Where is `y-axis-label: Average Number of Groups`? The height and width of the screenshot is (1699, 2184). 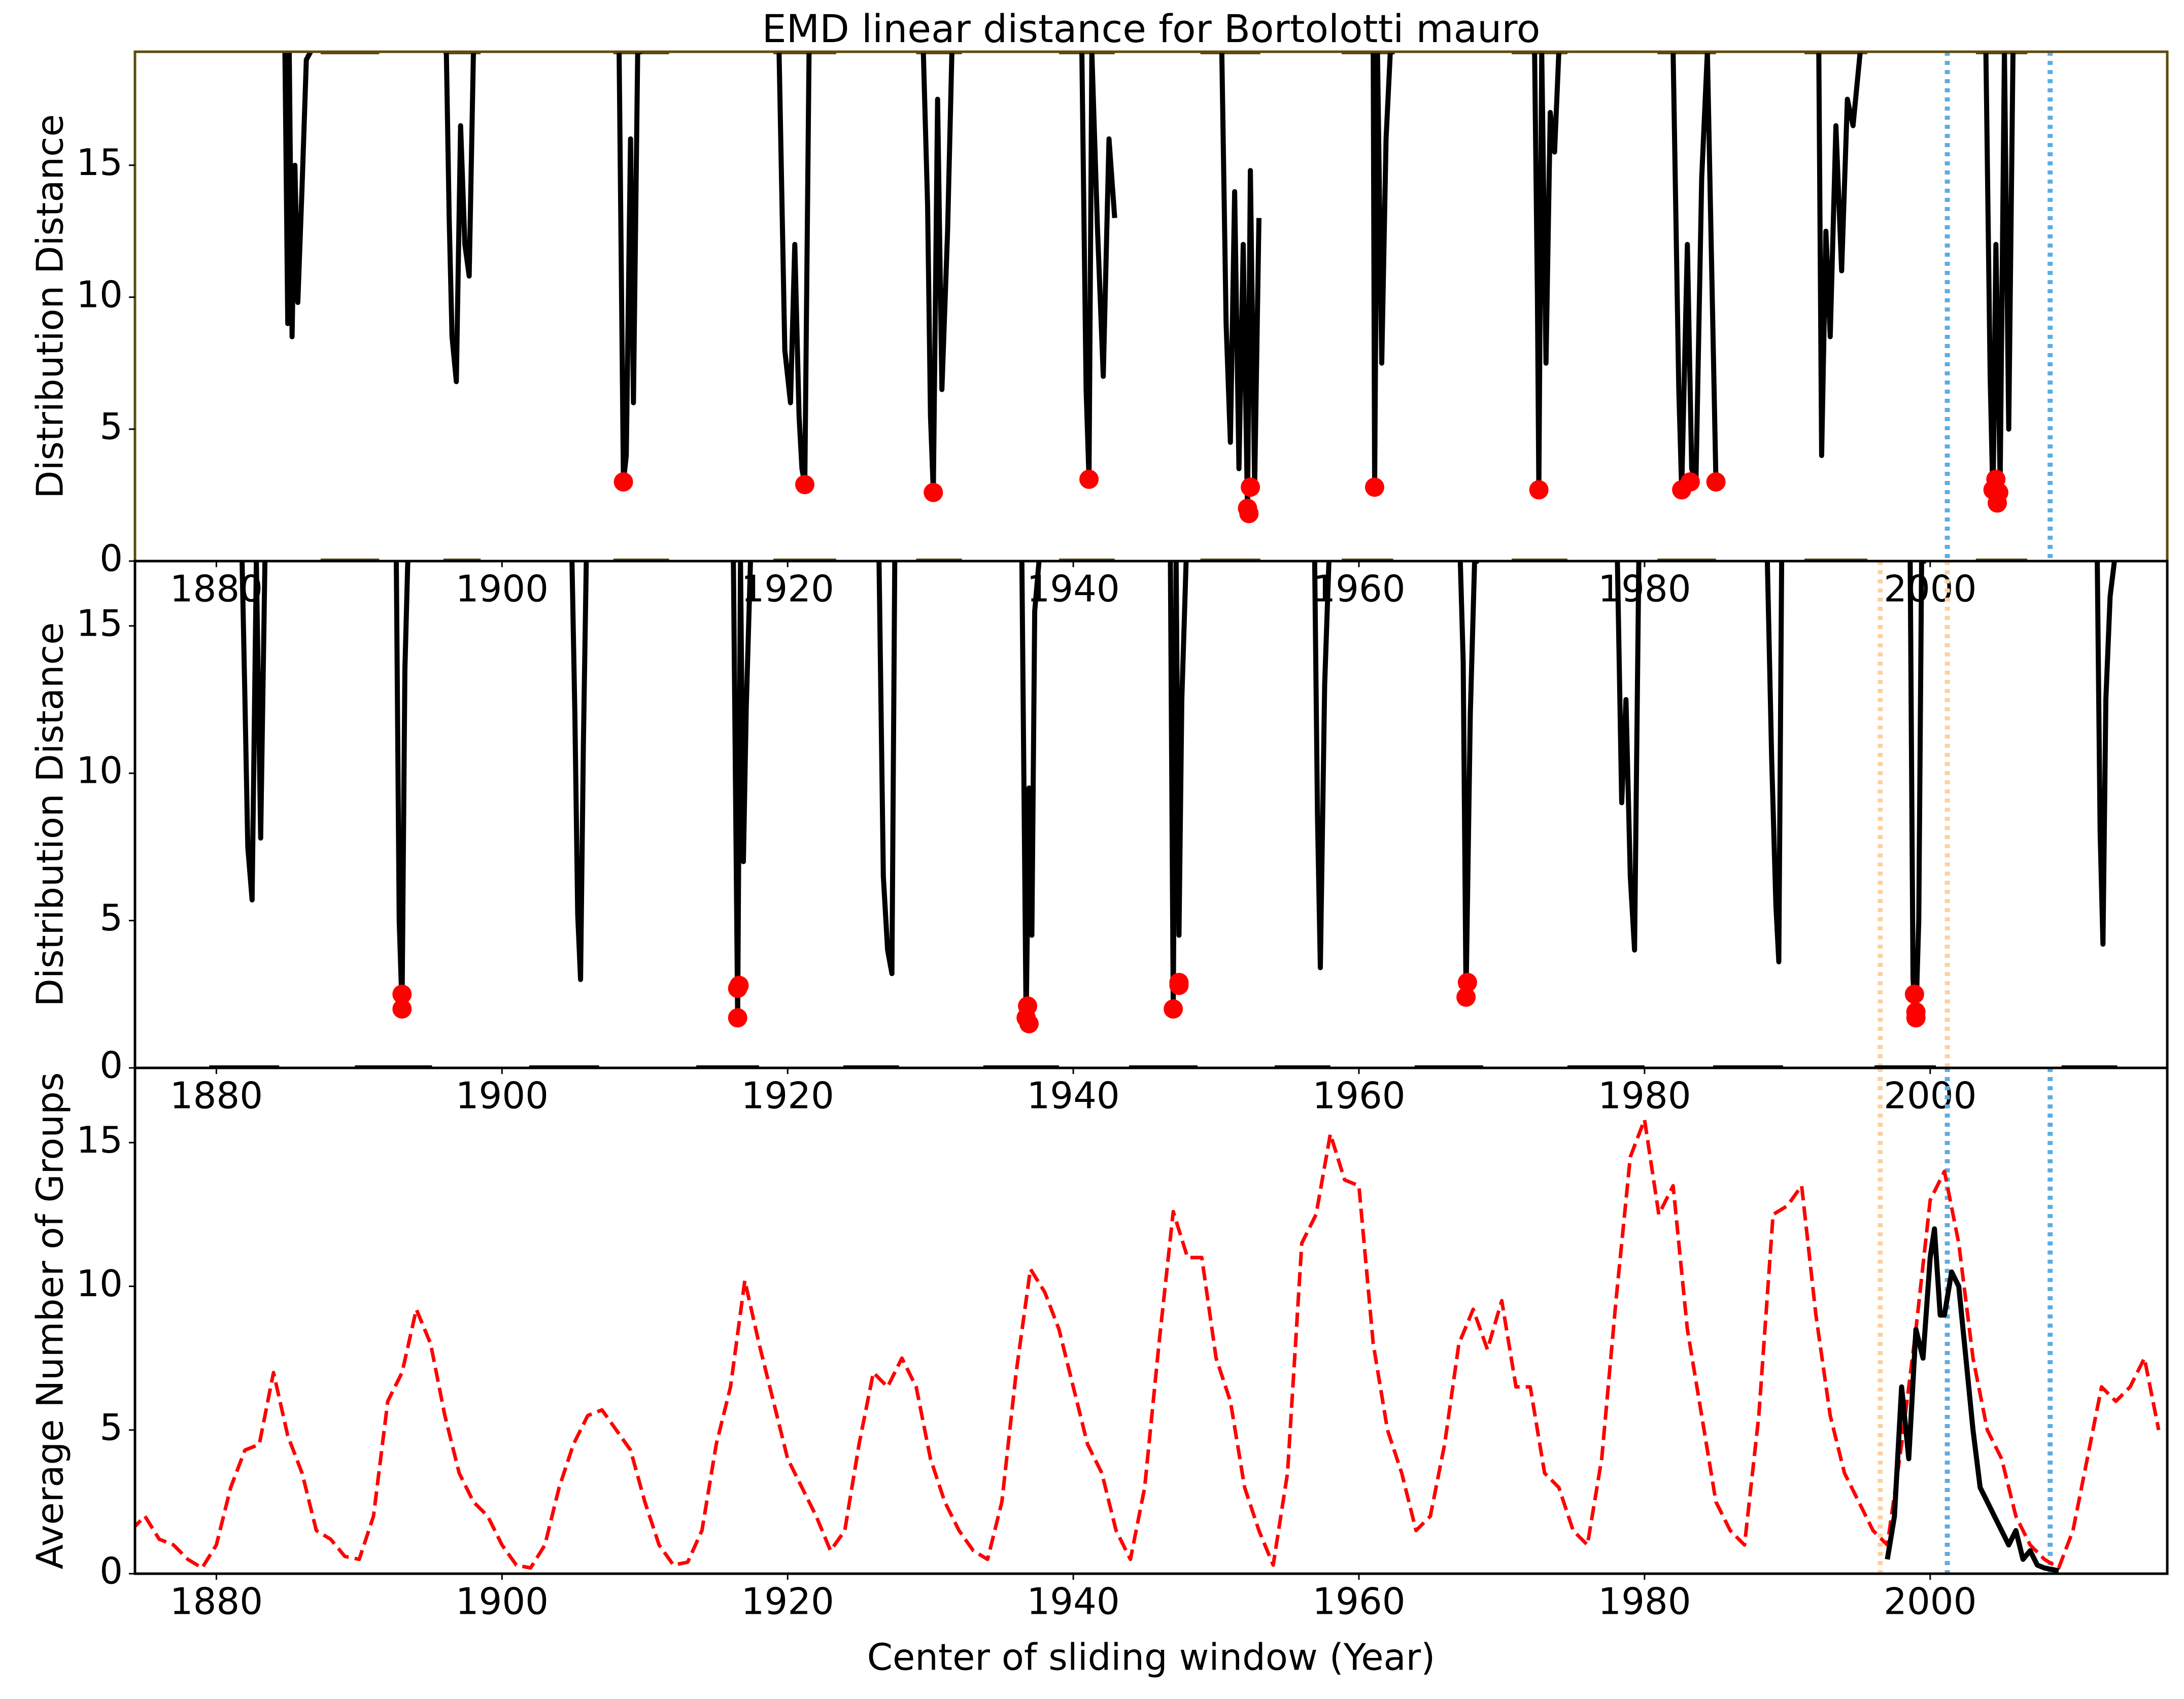
y-axis-label: Average Number of Groups is located at coordinates (51, 1321).